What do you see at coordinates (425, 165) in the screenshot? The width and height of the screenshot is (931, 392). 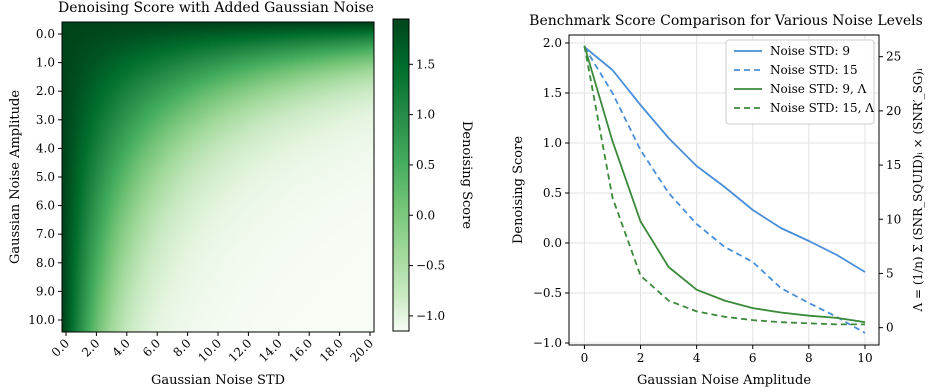 I see `colorbar-tick-label: 0.5` at bounding box center [425, 165].